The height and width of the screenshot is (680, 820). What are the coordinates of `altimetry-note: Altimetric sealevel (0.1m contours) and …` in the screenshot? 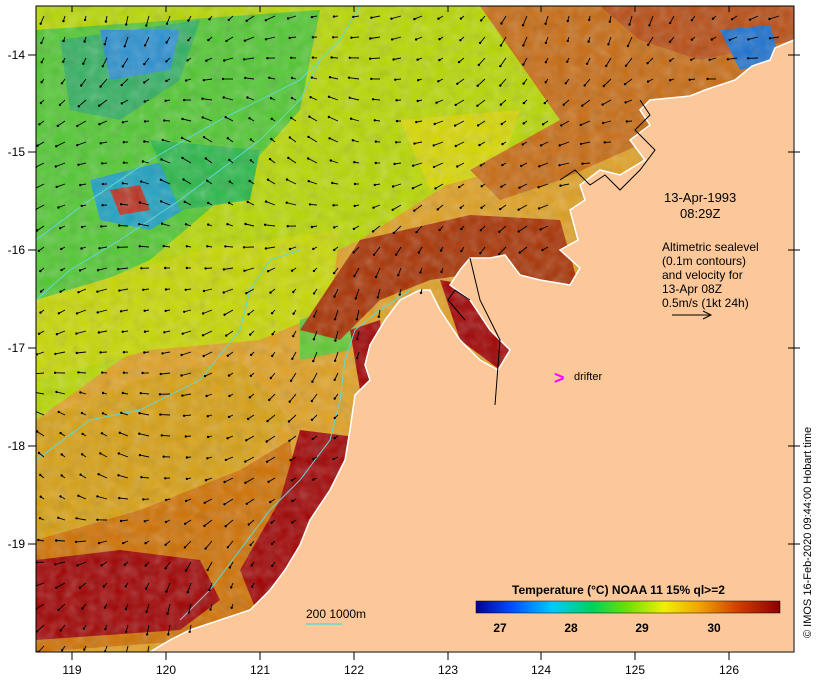 It's located at (710, 280).